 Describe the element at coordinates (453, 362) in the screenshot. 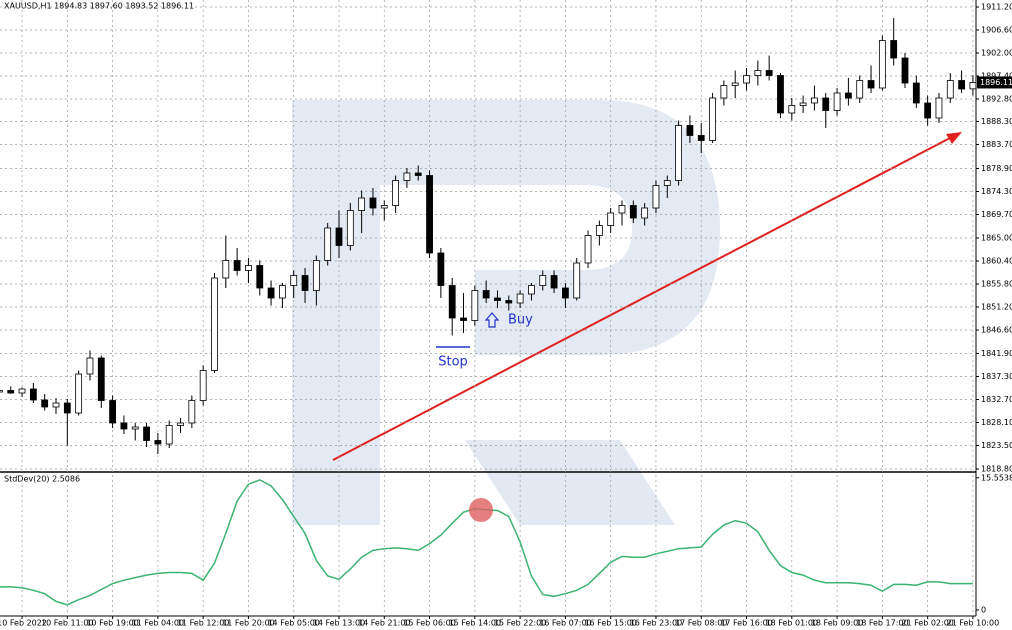

I see `stop-label: Stop` at that location.